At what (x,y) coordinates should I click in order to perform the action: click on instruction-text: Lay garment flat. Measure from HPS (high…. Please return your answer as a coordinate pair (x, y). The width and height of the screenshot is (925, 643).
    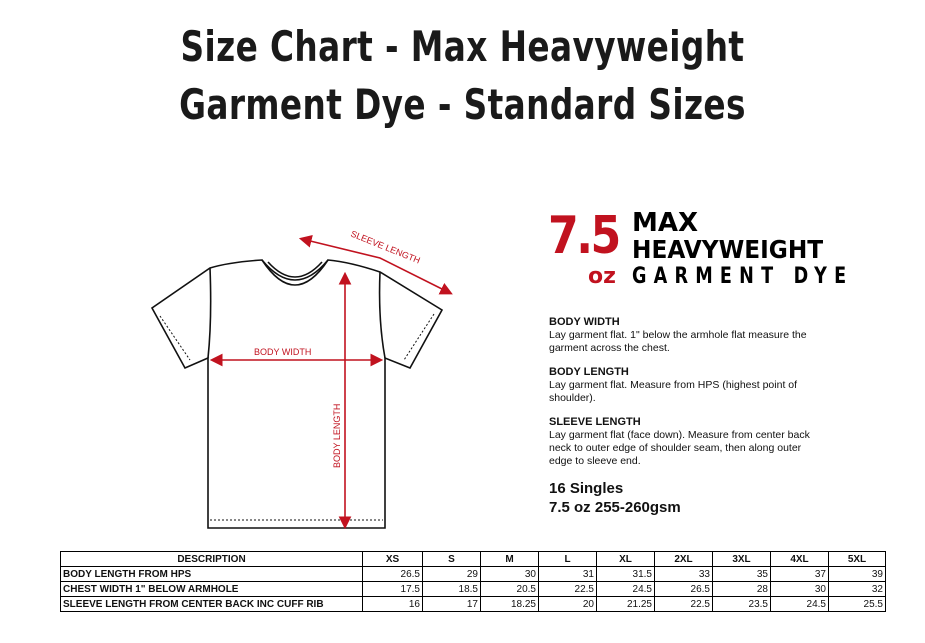
    Looking at the image, I should click on (673, 391).